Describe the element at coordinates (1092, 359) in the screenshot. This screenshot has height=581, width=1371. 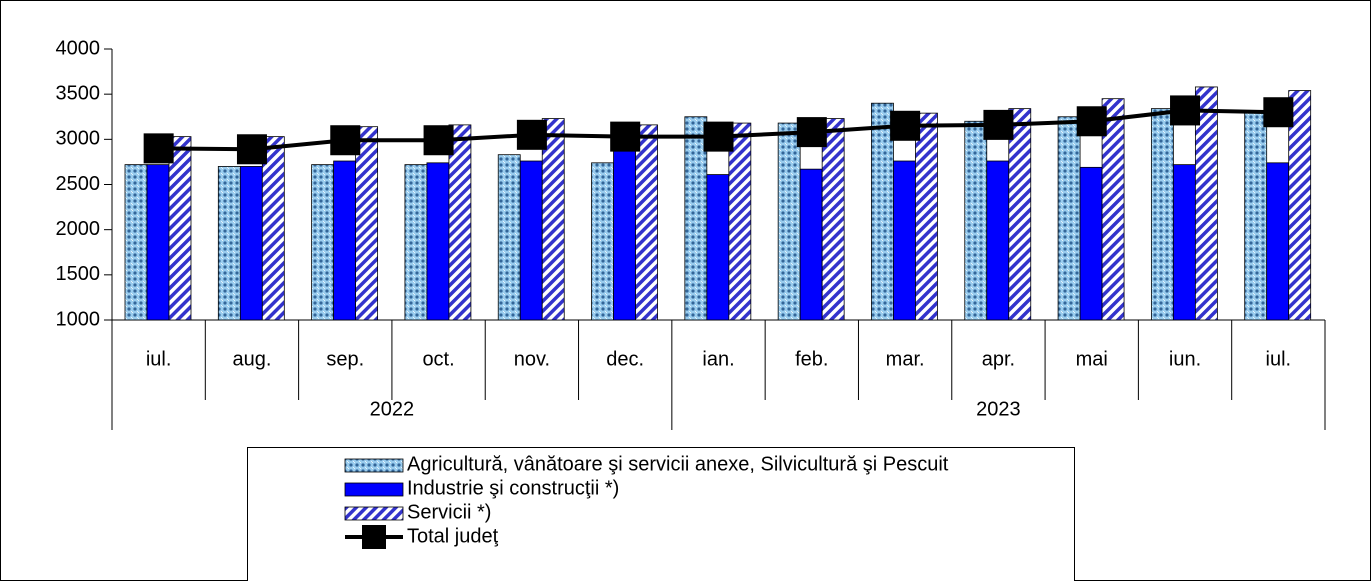
I see `x-tick-label: mai` at that location.